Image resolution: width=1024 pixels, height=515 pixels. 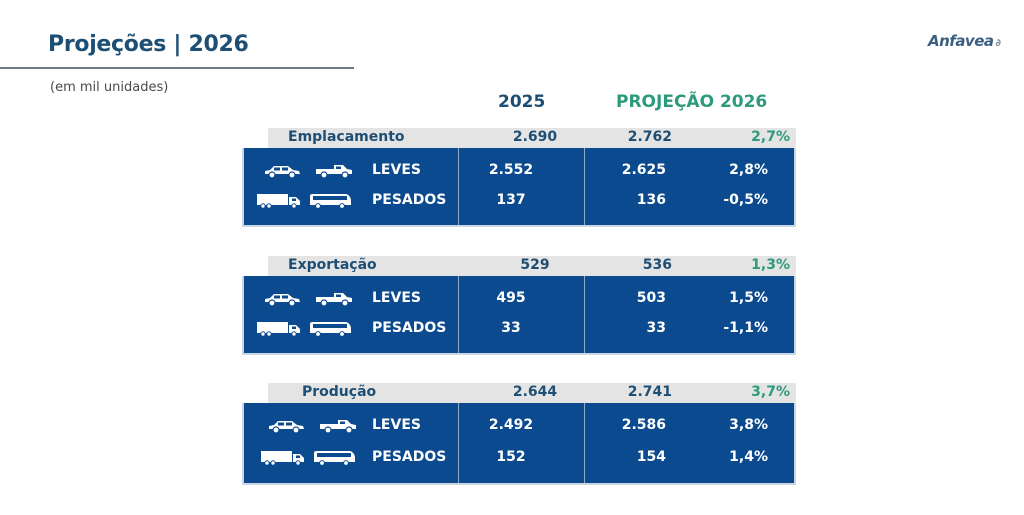 I want to click on table-row-pesados: PESADOS 152 154 1,4%, so click(x=519, y=458).